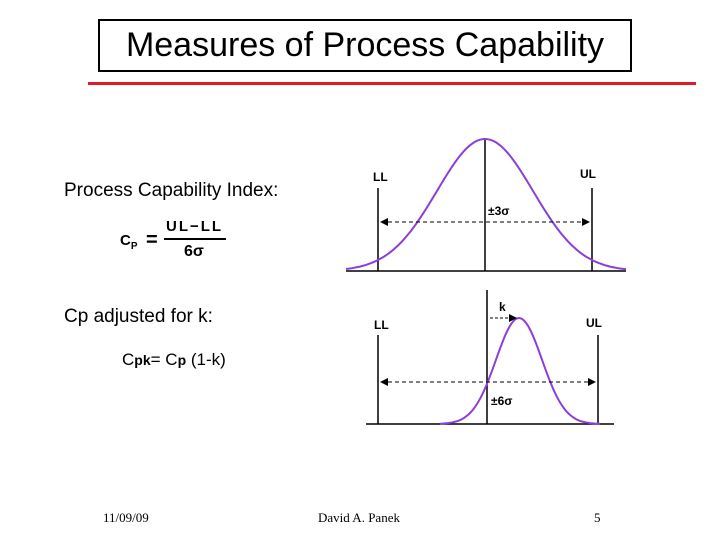 Image resolution: width=728 pixels, height=546 pixels. Describe the element at coordinates (174, 359) in the screenshot. I see `cpk-formula: Cpk= Cp (1-k)` at that location.